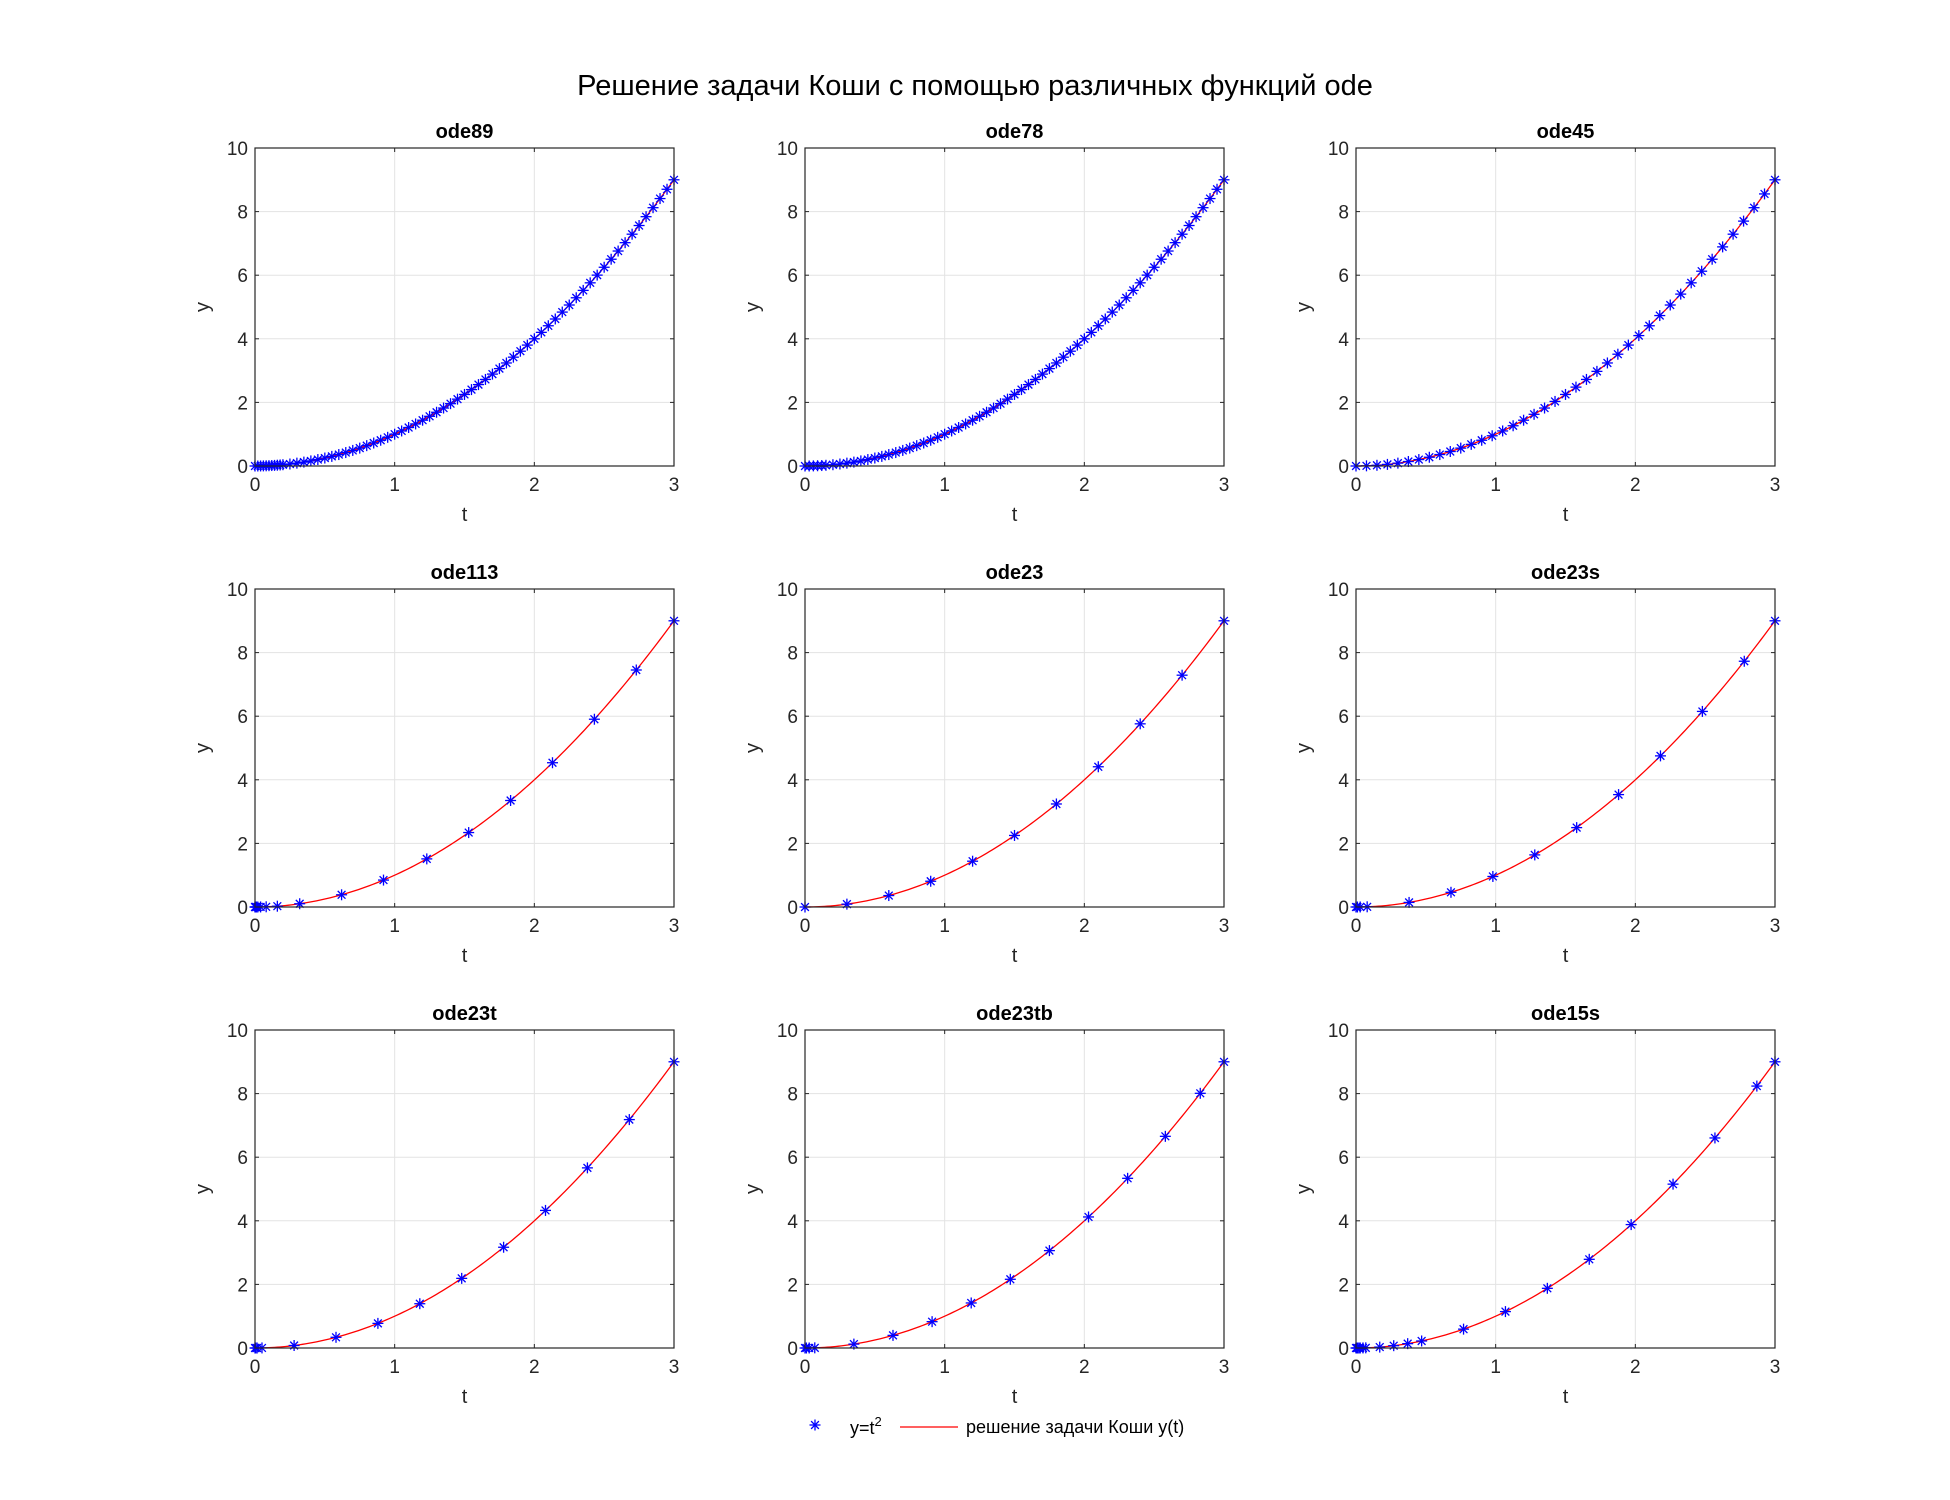 Image resolution: width=1950 pixels, height=1500 pixels. What do you see at coordinates (1015, 132) in the screenshot?
I see `subplot-title: ode78` at bounding box center [1015, 132].